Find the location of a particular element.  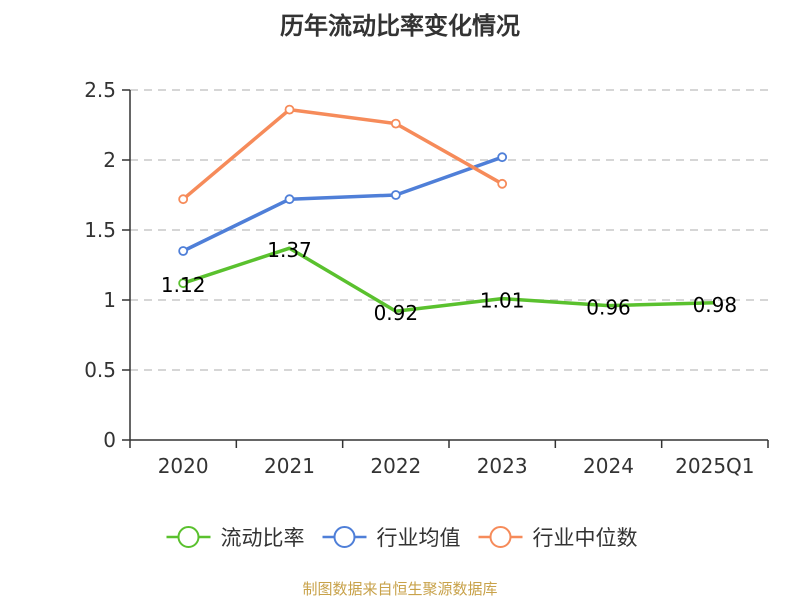

x-tick-label: 2021 is located at coordinates (289, 466).